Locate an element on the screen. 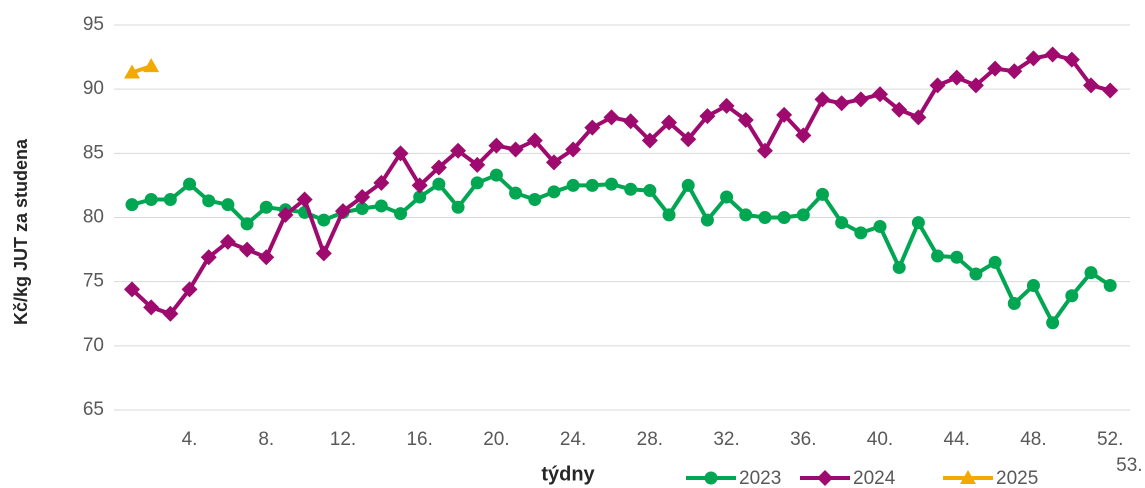  x-tick-label: 48. is located at coordinates (1033, 439).